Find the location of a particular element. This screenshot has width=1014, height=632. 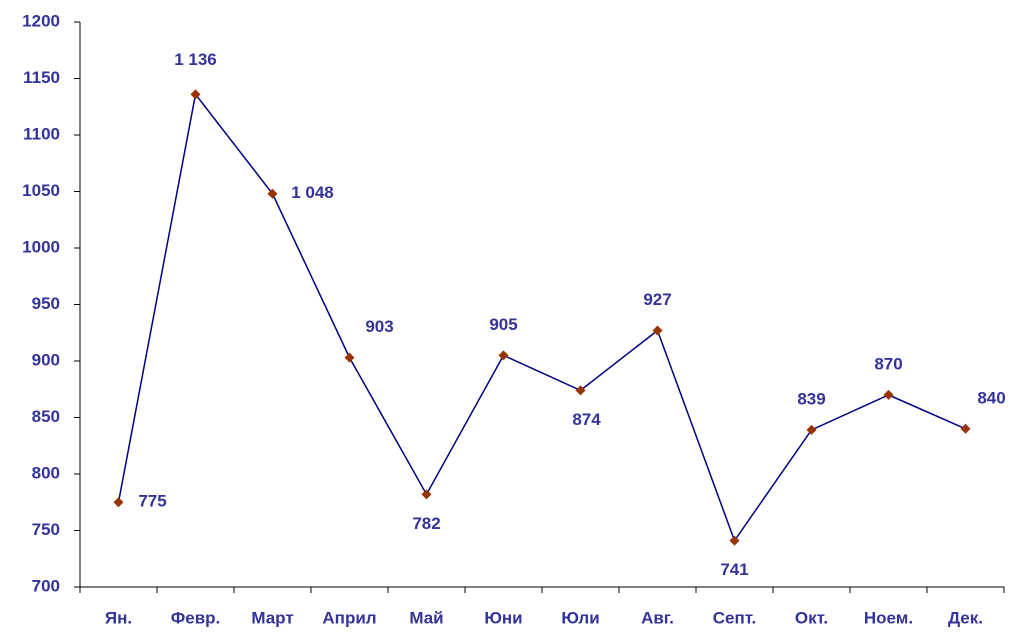

y-tick-label: 700 is located at coordinates (46, 585).